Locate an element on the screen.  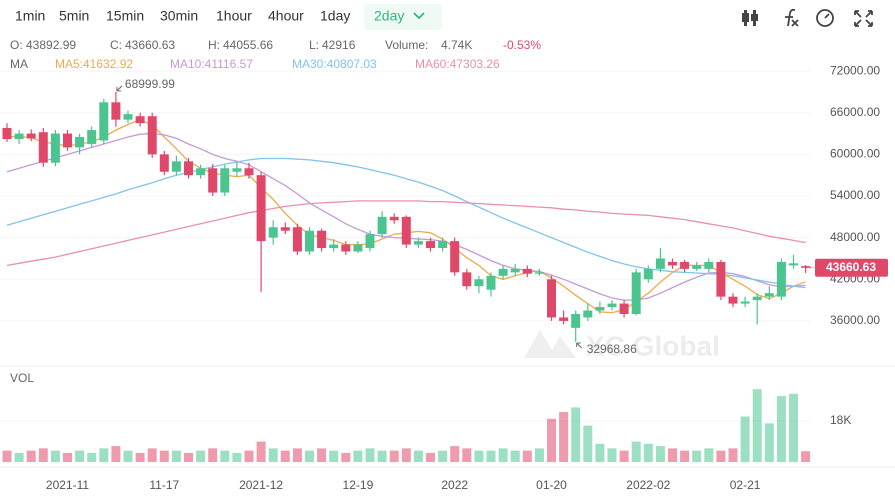
open-label: O: is located at coordinates (16, 45).